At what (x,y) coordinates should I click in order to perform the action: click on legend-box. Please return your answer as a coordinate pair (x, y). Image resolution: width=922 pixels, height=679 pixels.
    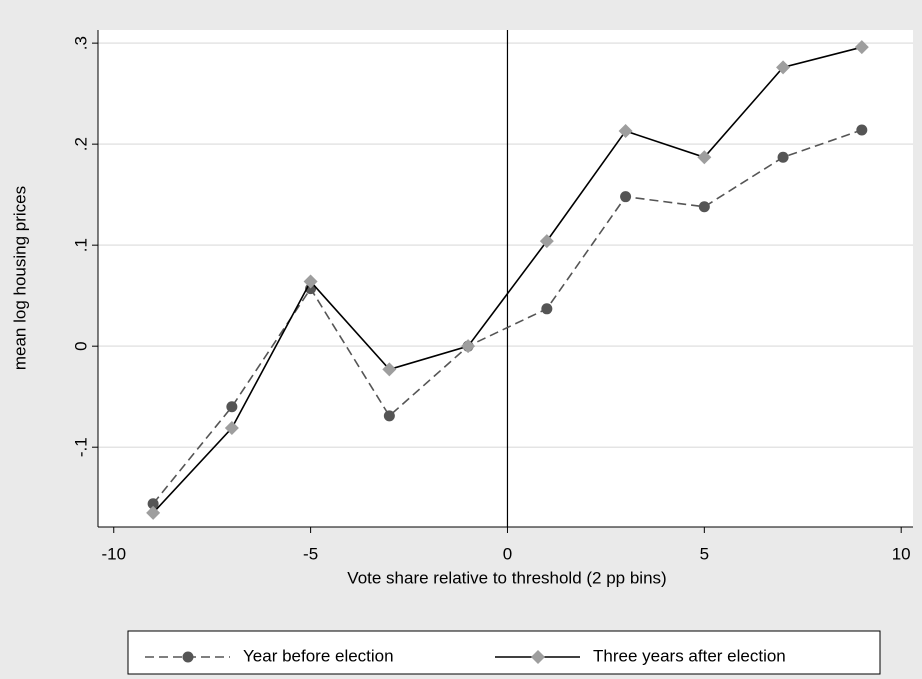
    Looking at the image, I should click on (504, 652).